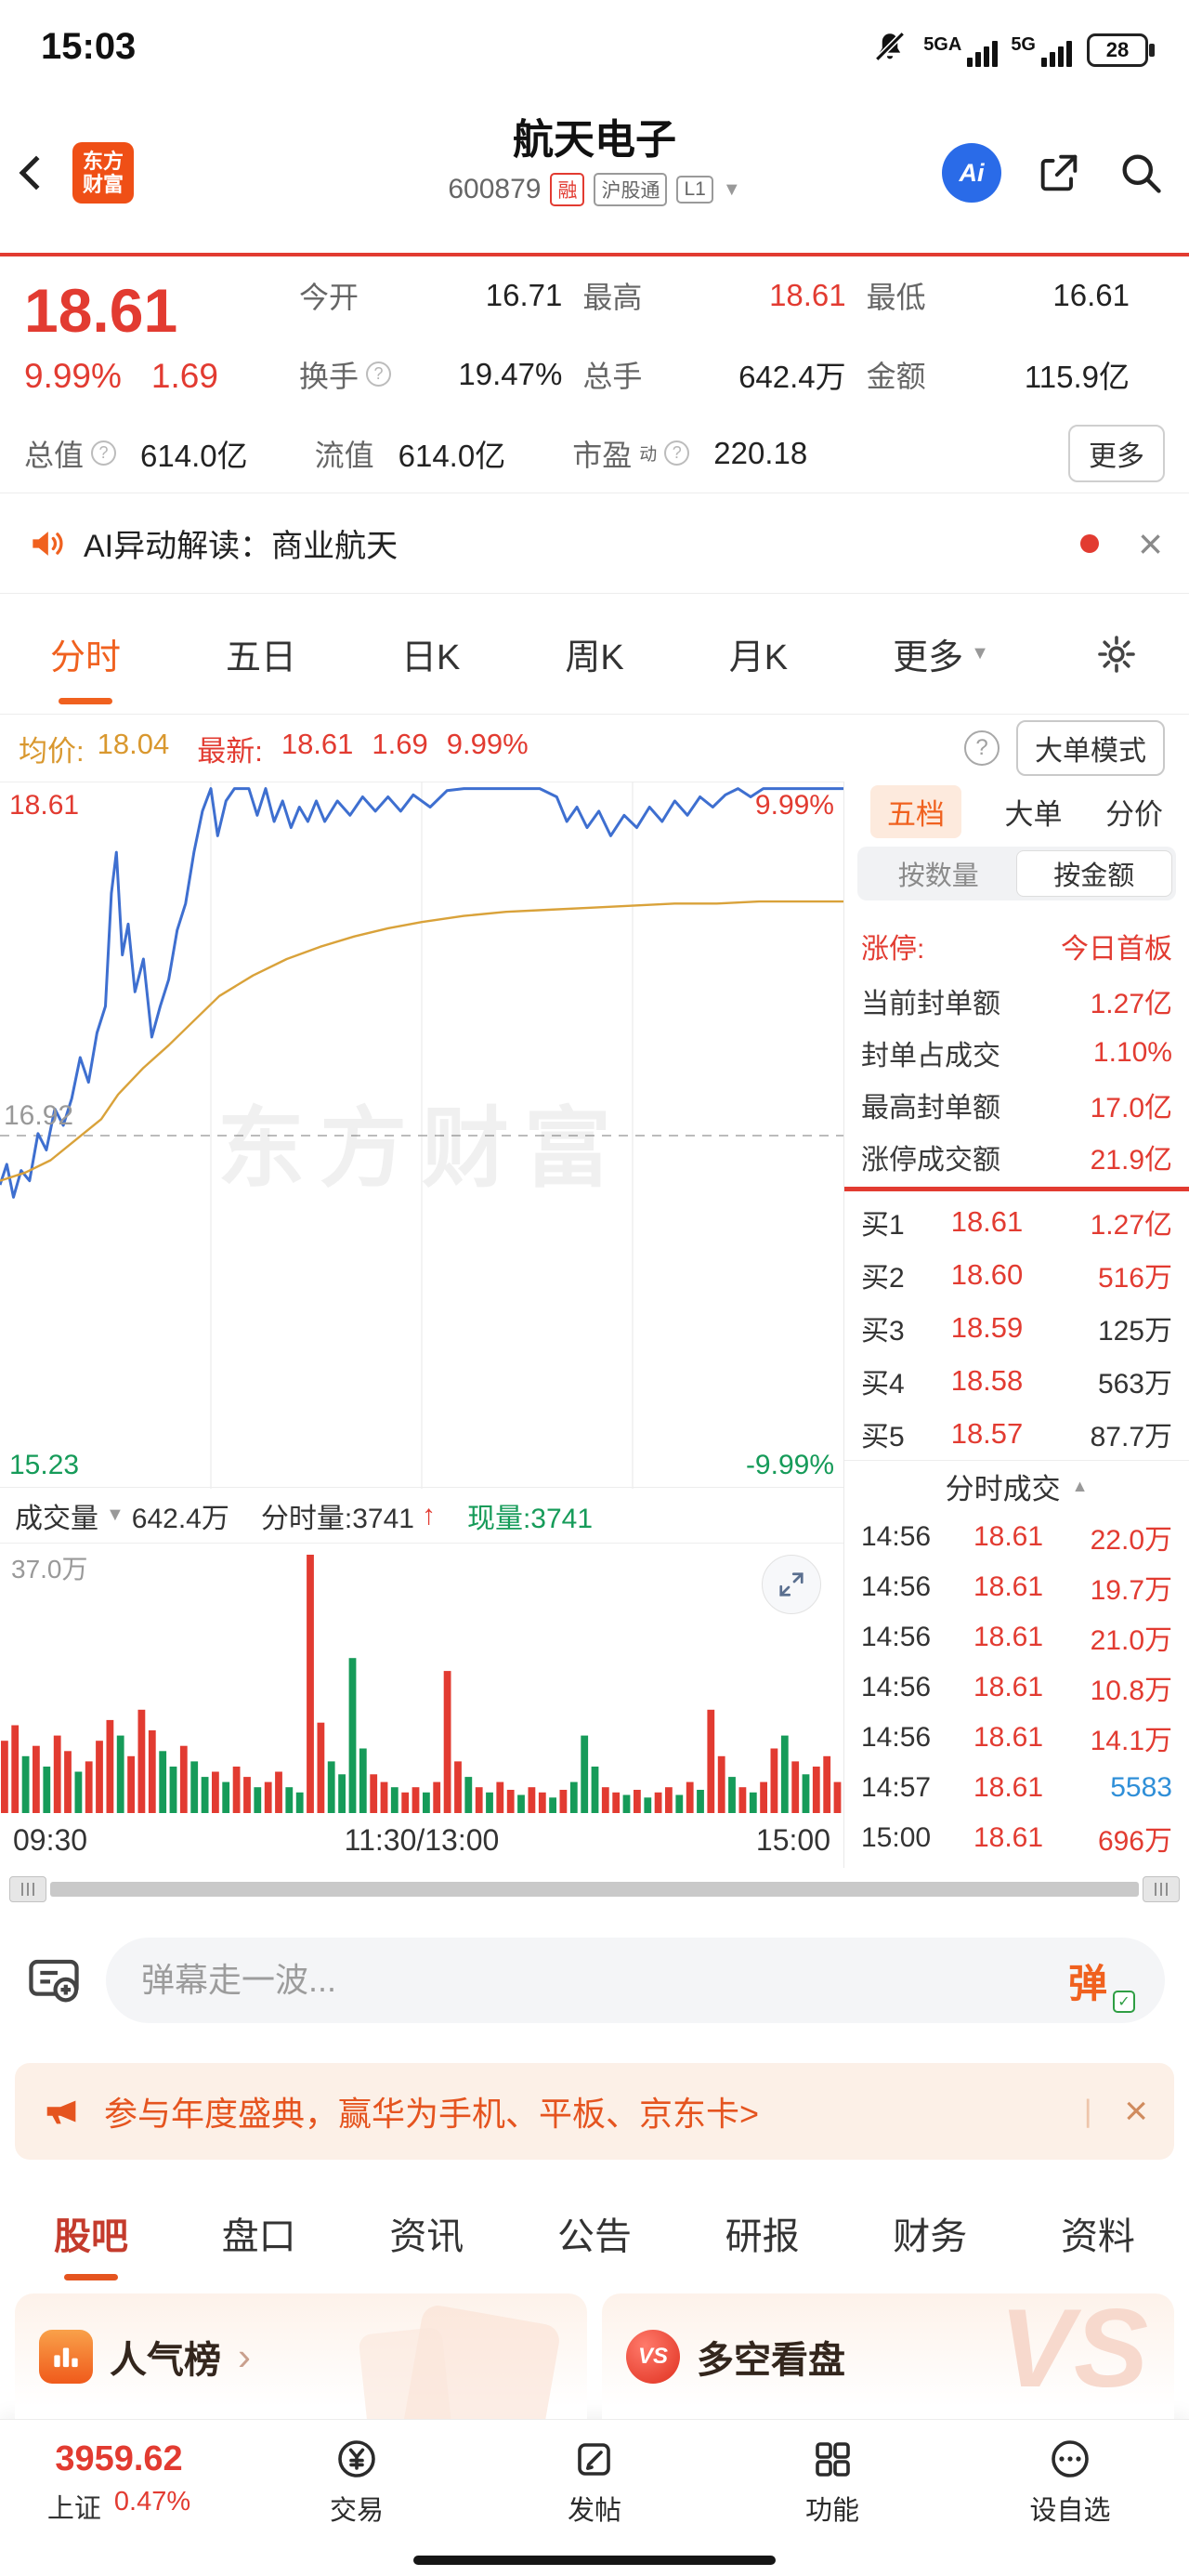  I want to click on ai-alert-text: AI异动解读：商业航天, so click(241, 546).